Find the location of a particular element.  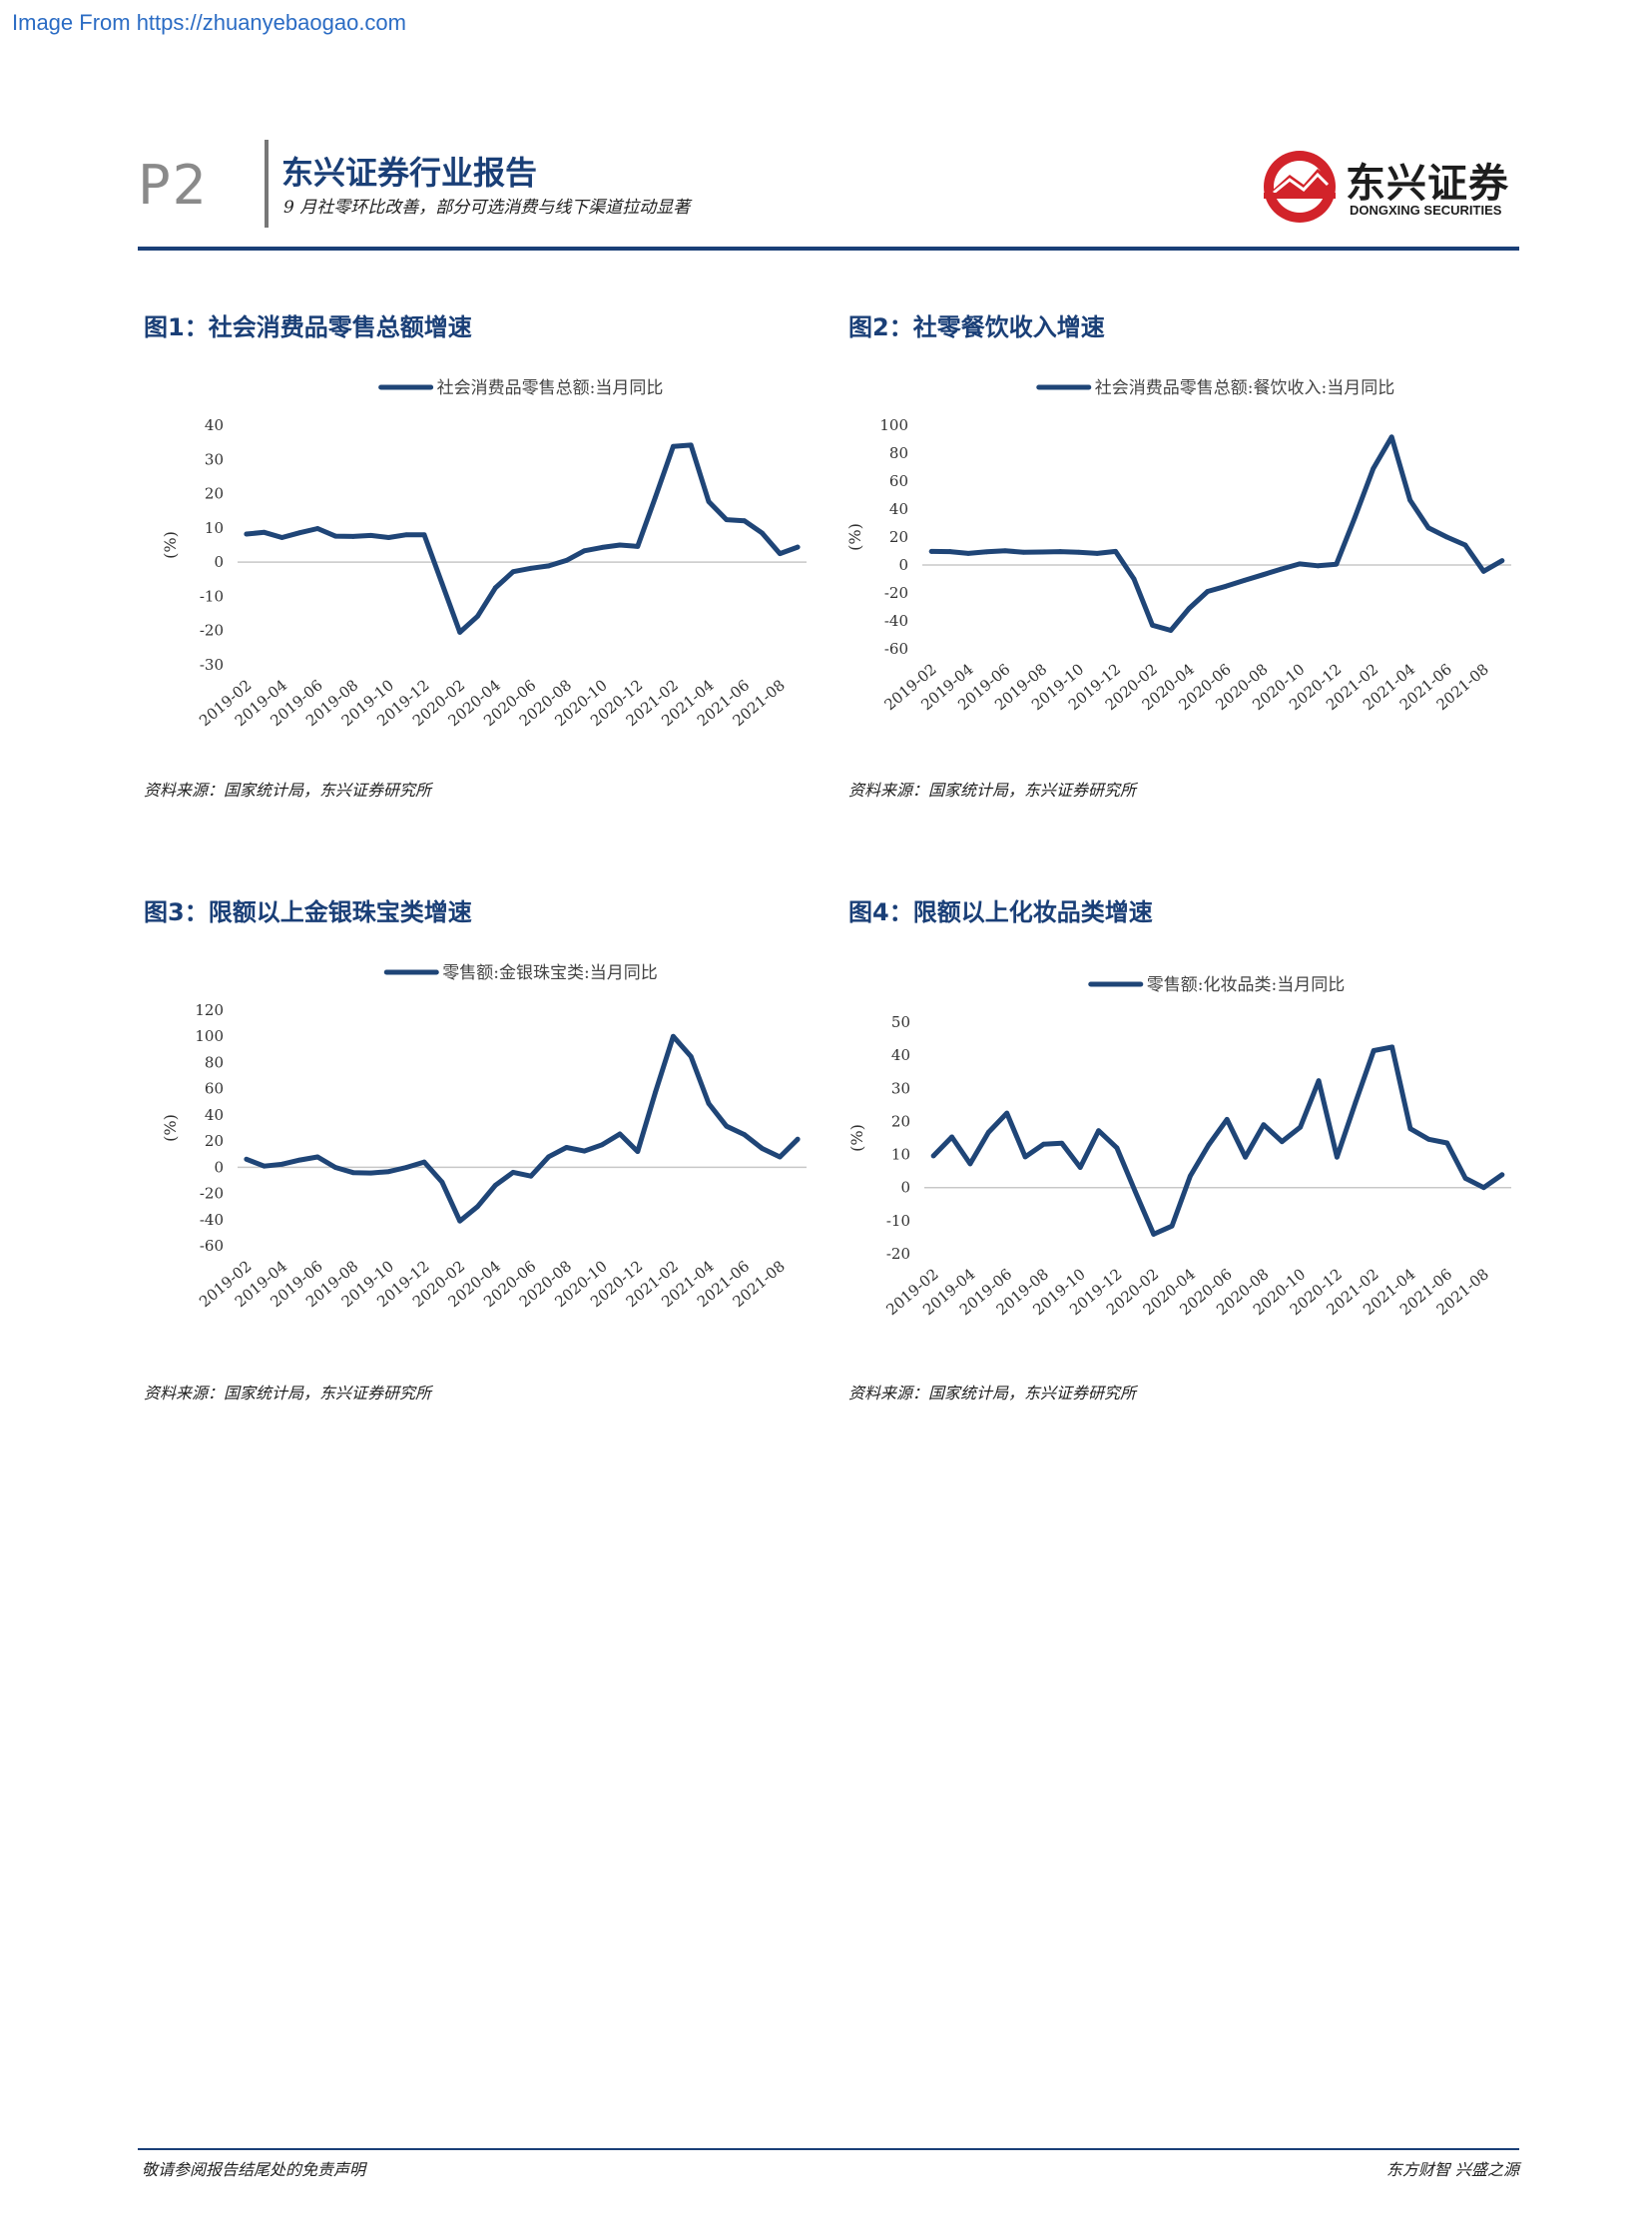

chart-legend: 零售额:化妆品类:当月同比 is located at coordinates (1216, 985).